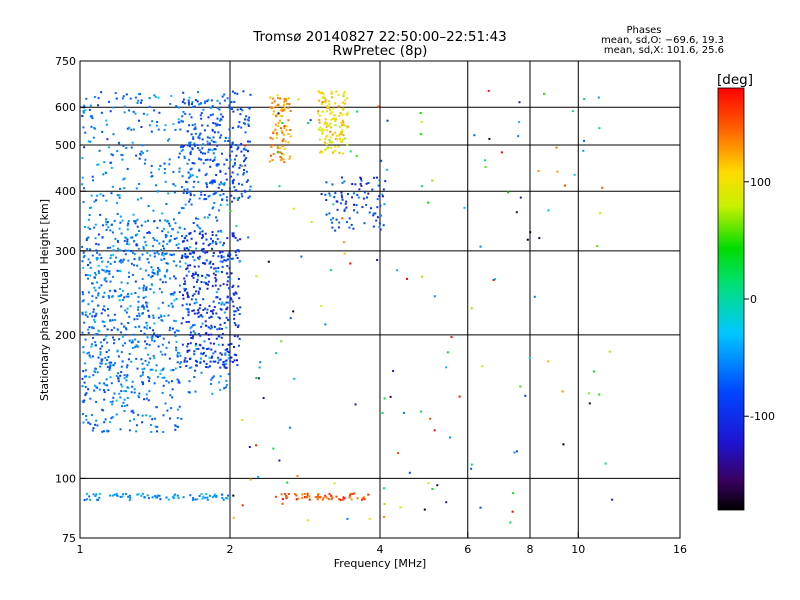 The image size is (800, 600). I want to click on x-tick-label: 4, so click(380, 549).